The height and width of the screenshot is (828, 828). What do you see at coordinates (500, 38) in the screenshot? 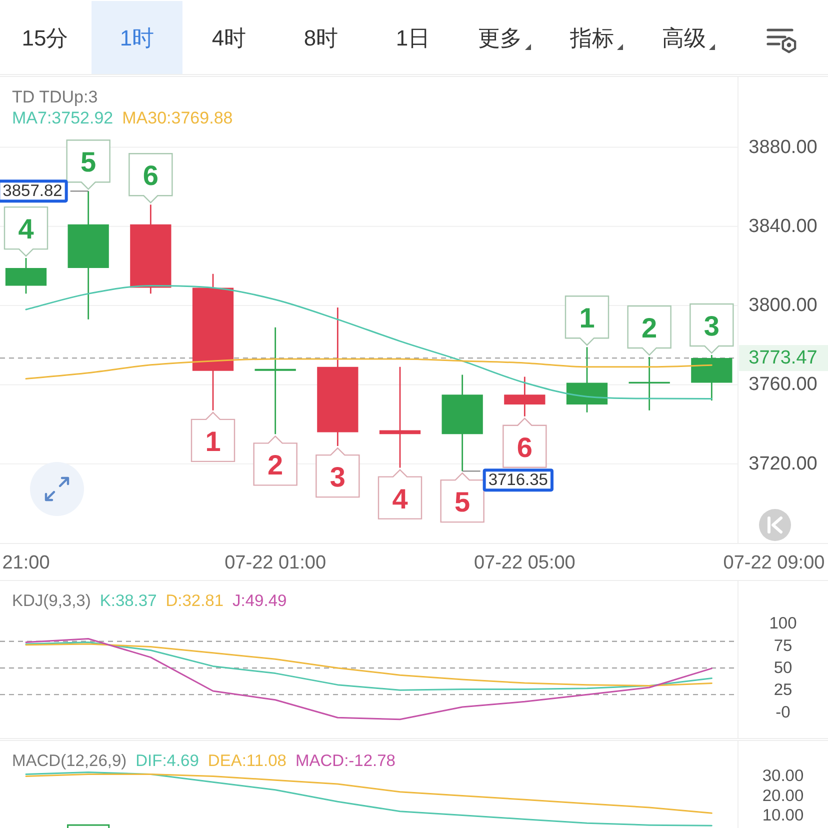
I see `text: 更多` at bounding box center [500, 38].